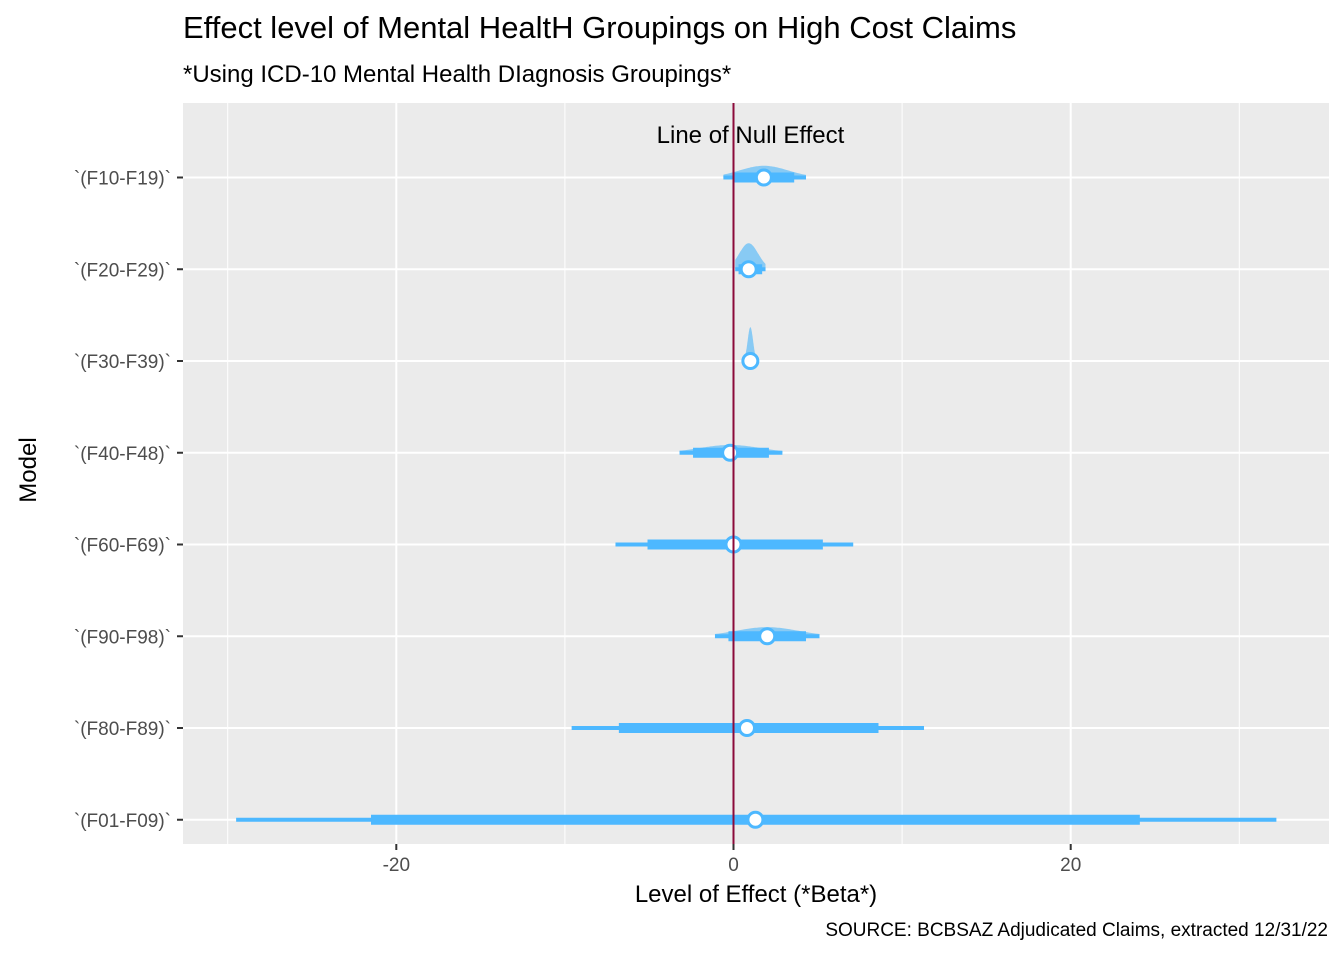 The height and width of the screenshot is (960, 1344). What do you see at coordinates (122, 454) in the screenshot?
I see `y-tick-label: `(F40-F48)`` at bounding box center [122, 454].